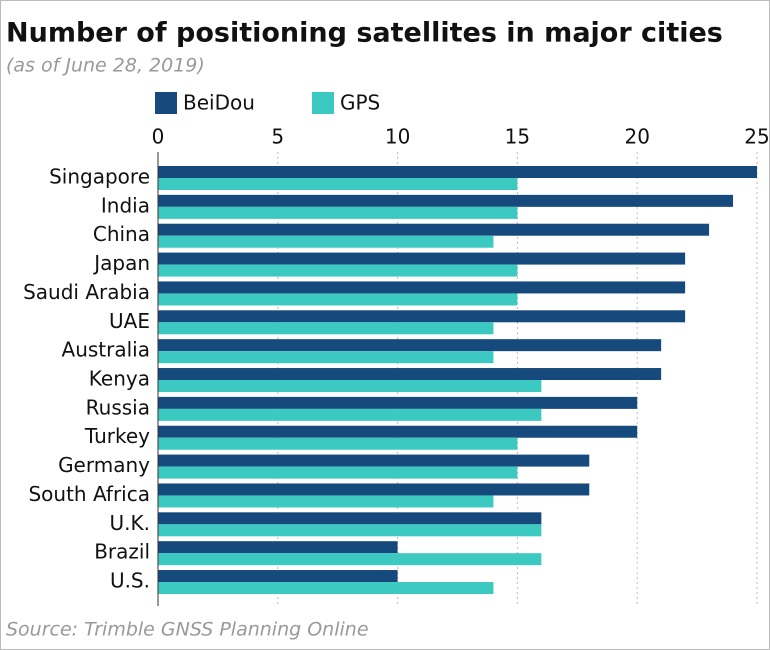  I want to click on y-tick-label: Germany, so click(104, 465).